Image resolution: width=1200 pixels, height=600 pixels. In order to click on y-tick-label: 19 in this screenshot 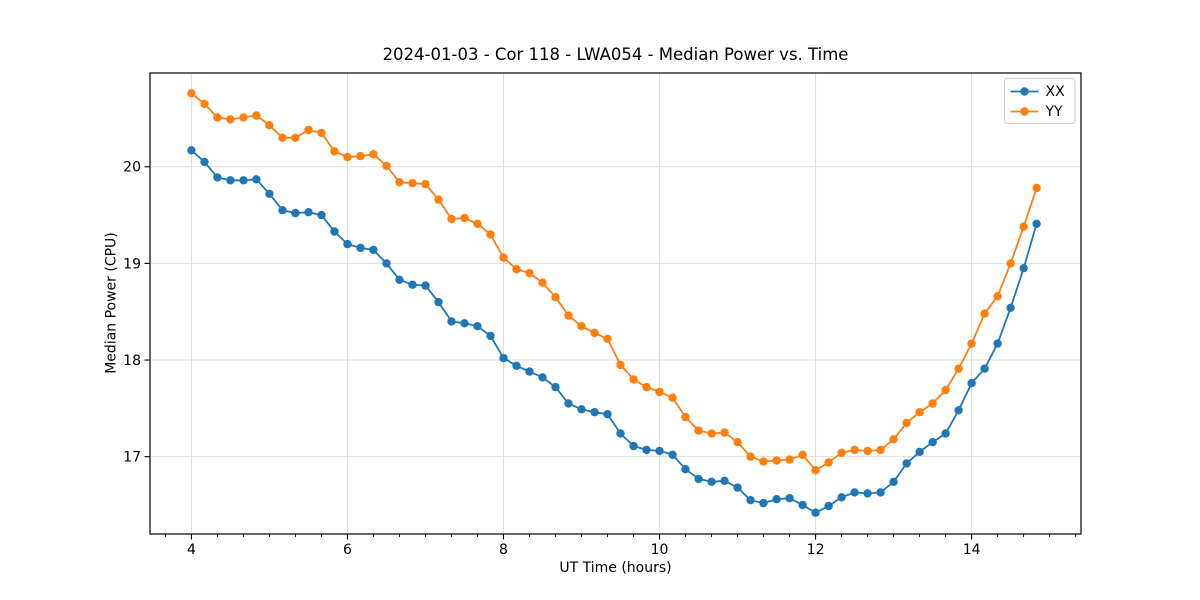, I will do `click(132, 264)`.